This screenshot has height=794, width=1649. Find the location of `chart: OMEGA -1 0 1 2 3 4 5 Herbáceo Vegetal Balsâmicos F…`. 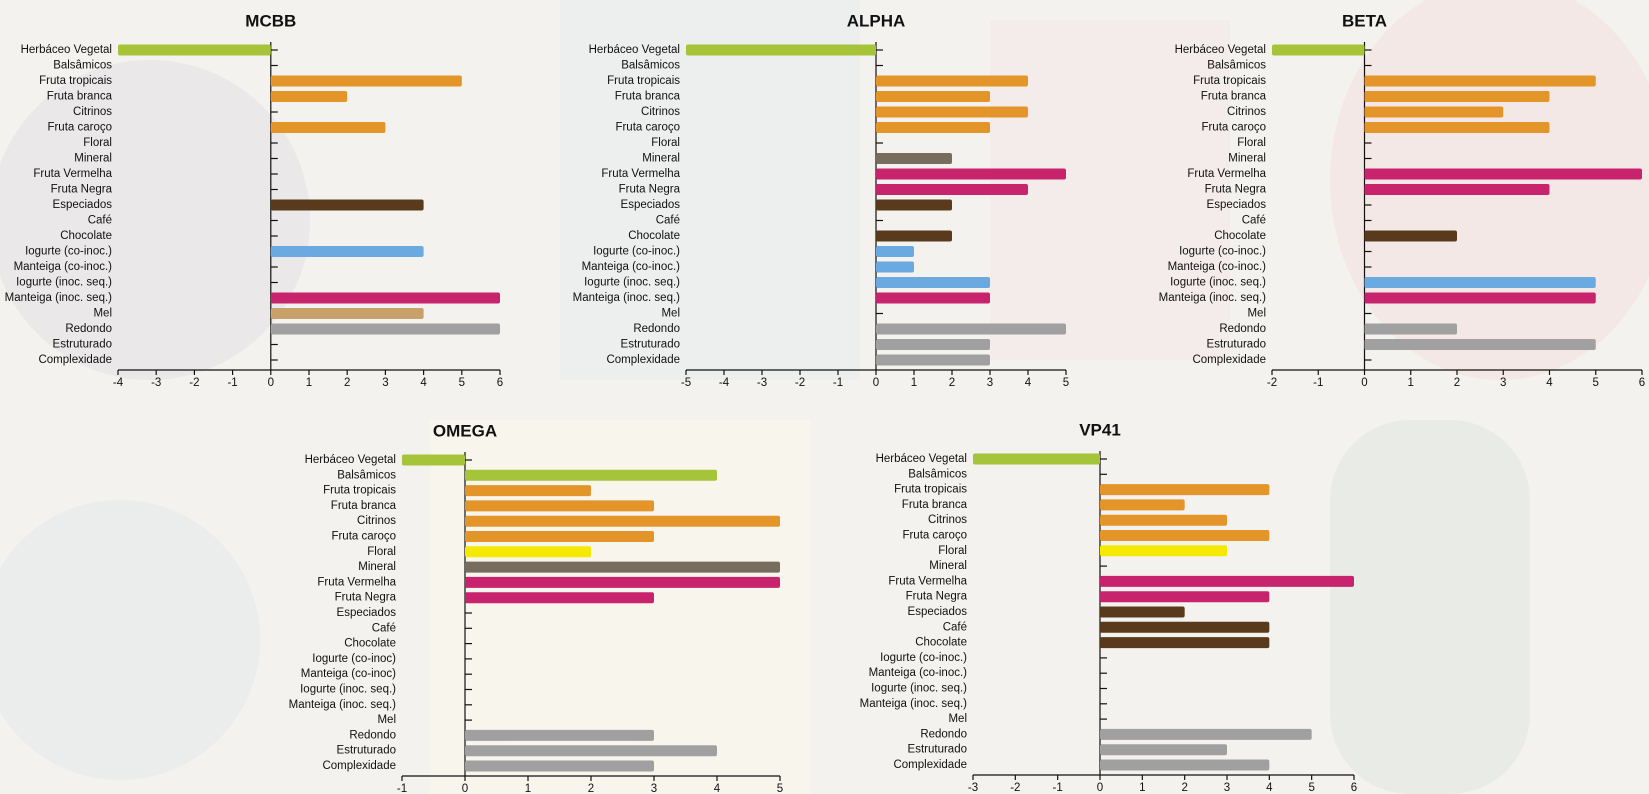

chart: OMEGA -1 0 1 2 3 4 5 Herbáceo Vegetal Balsâmicos F… is located at coordinates (536, 607).